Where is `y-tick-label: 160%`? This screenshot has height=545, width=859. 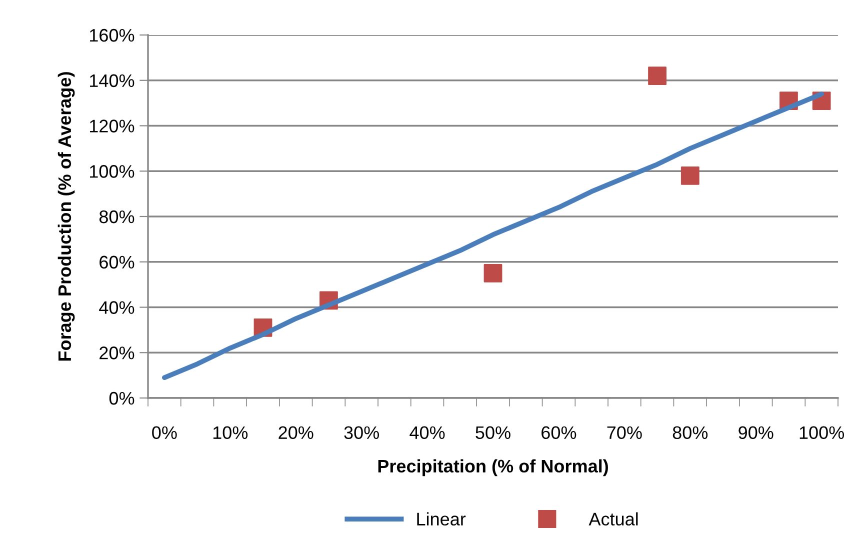 y-tick-label: 160% is located at coordinates (112, 35).